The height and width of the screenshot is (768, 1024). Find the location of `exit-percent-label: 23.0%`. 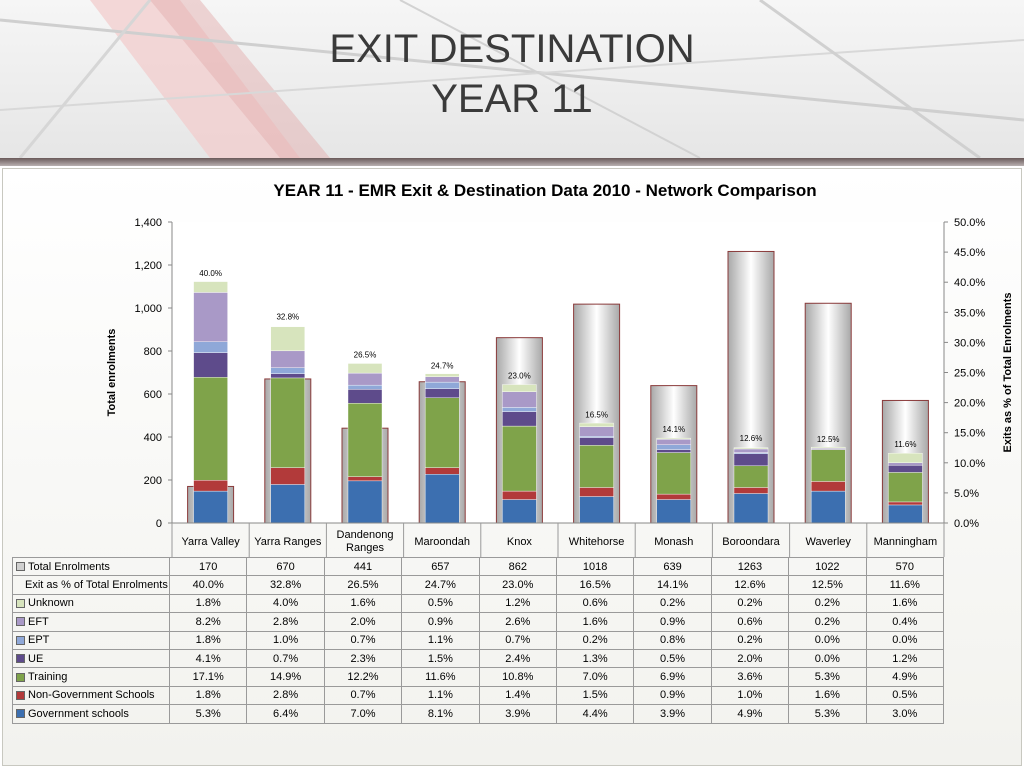

exit-percent-label: 23.0% is located at coordinates (519, 376).